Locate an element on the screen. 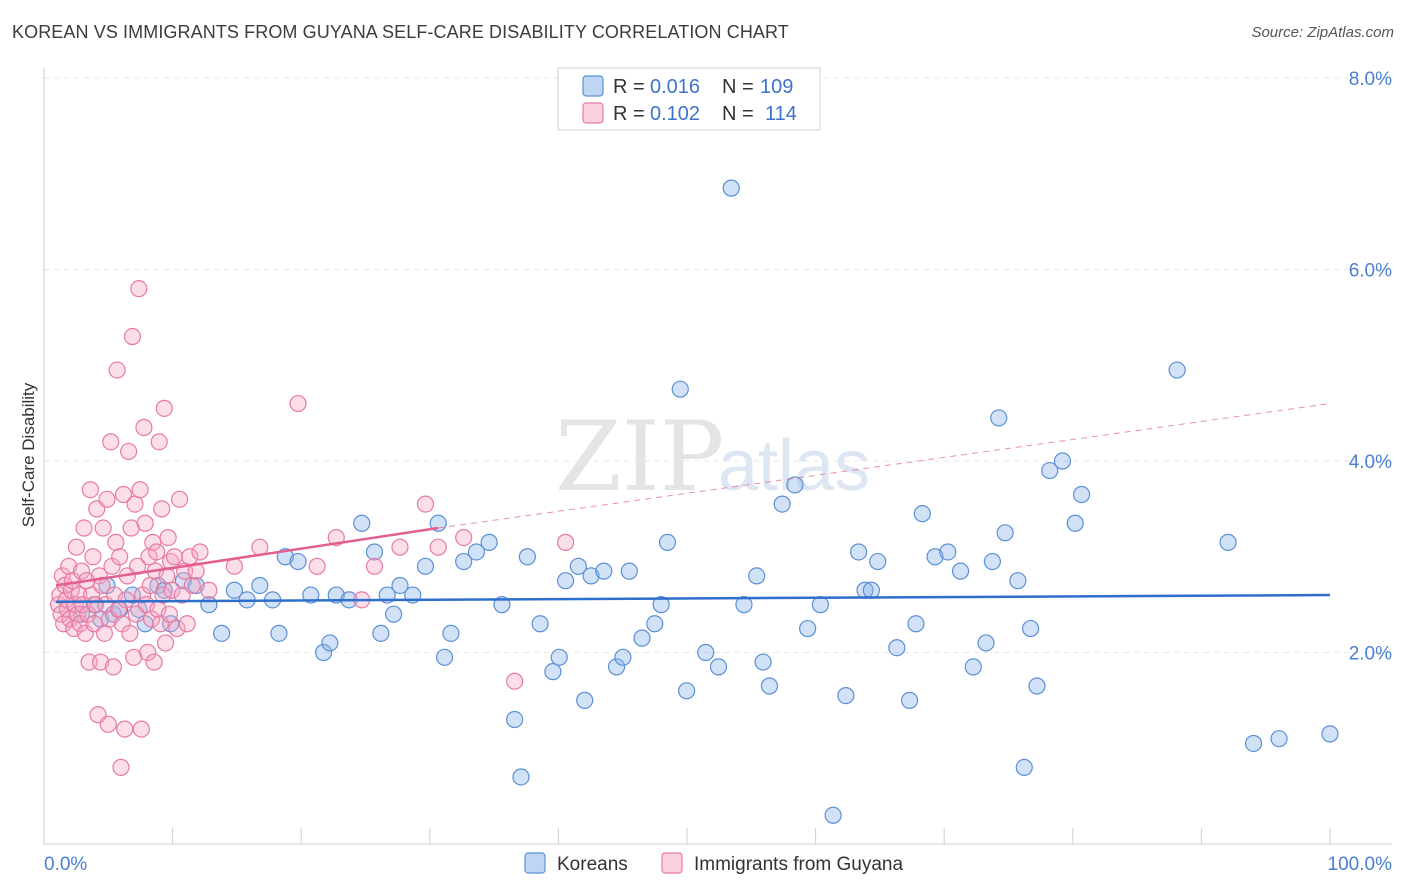  y-axis-label: Self-Care Disability is located at coordinates (28, 454).